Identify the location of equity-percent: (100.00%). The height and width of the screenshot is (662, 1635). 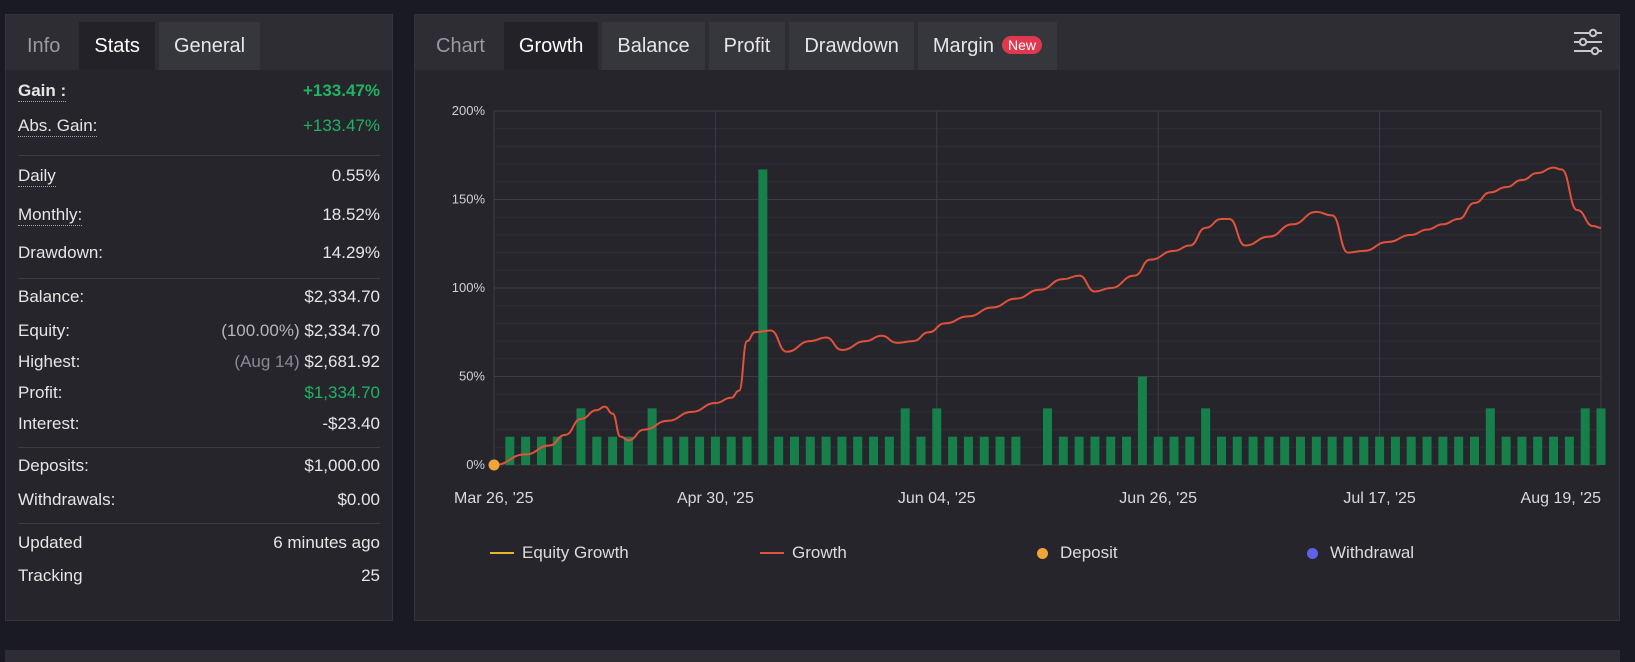
(260, 330).